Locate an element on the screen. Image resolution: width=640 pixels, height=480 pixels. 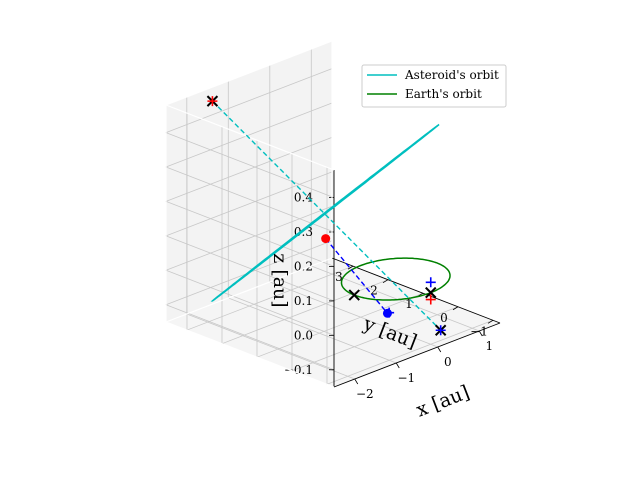
asteroid-orbit-line is located at coordinates (325, 212).